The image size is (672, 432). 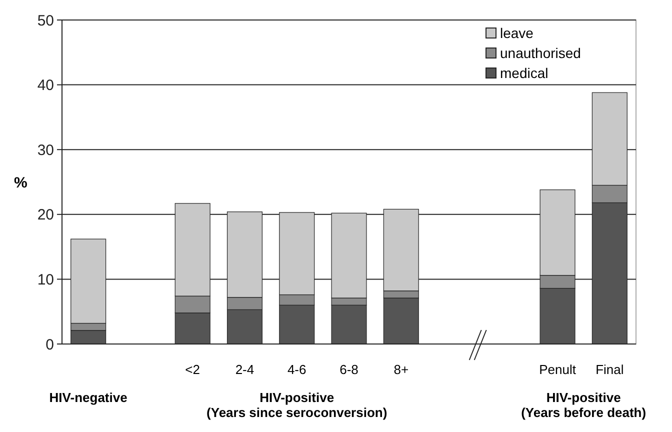 What do you see at coordinates (88, 397) in the screenshot?
I see `text: HIV-negative` at bounding box center [88, 397].